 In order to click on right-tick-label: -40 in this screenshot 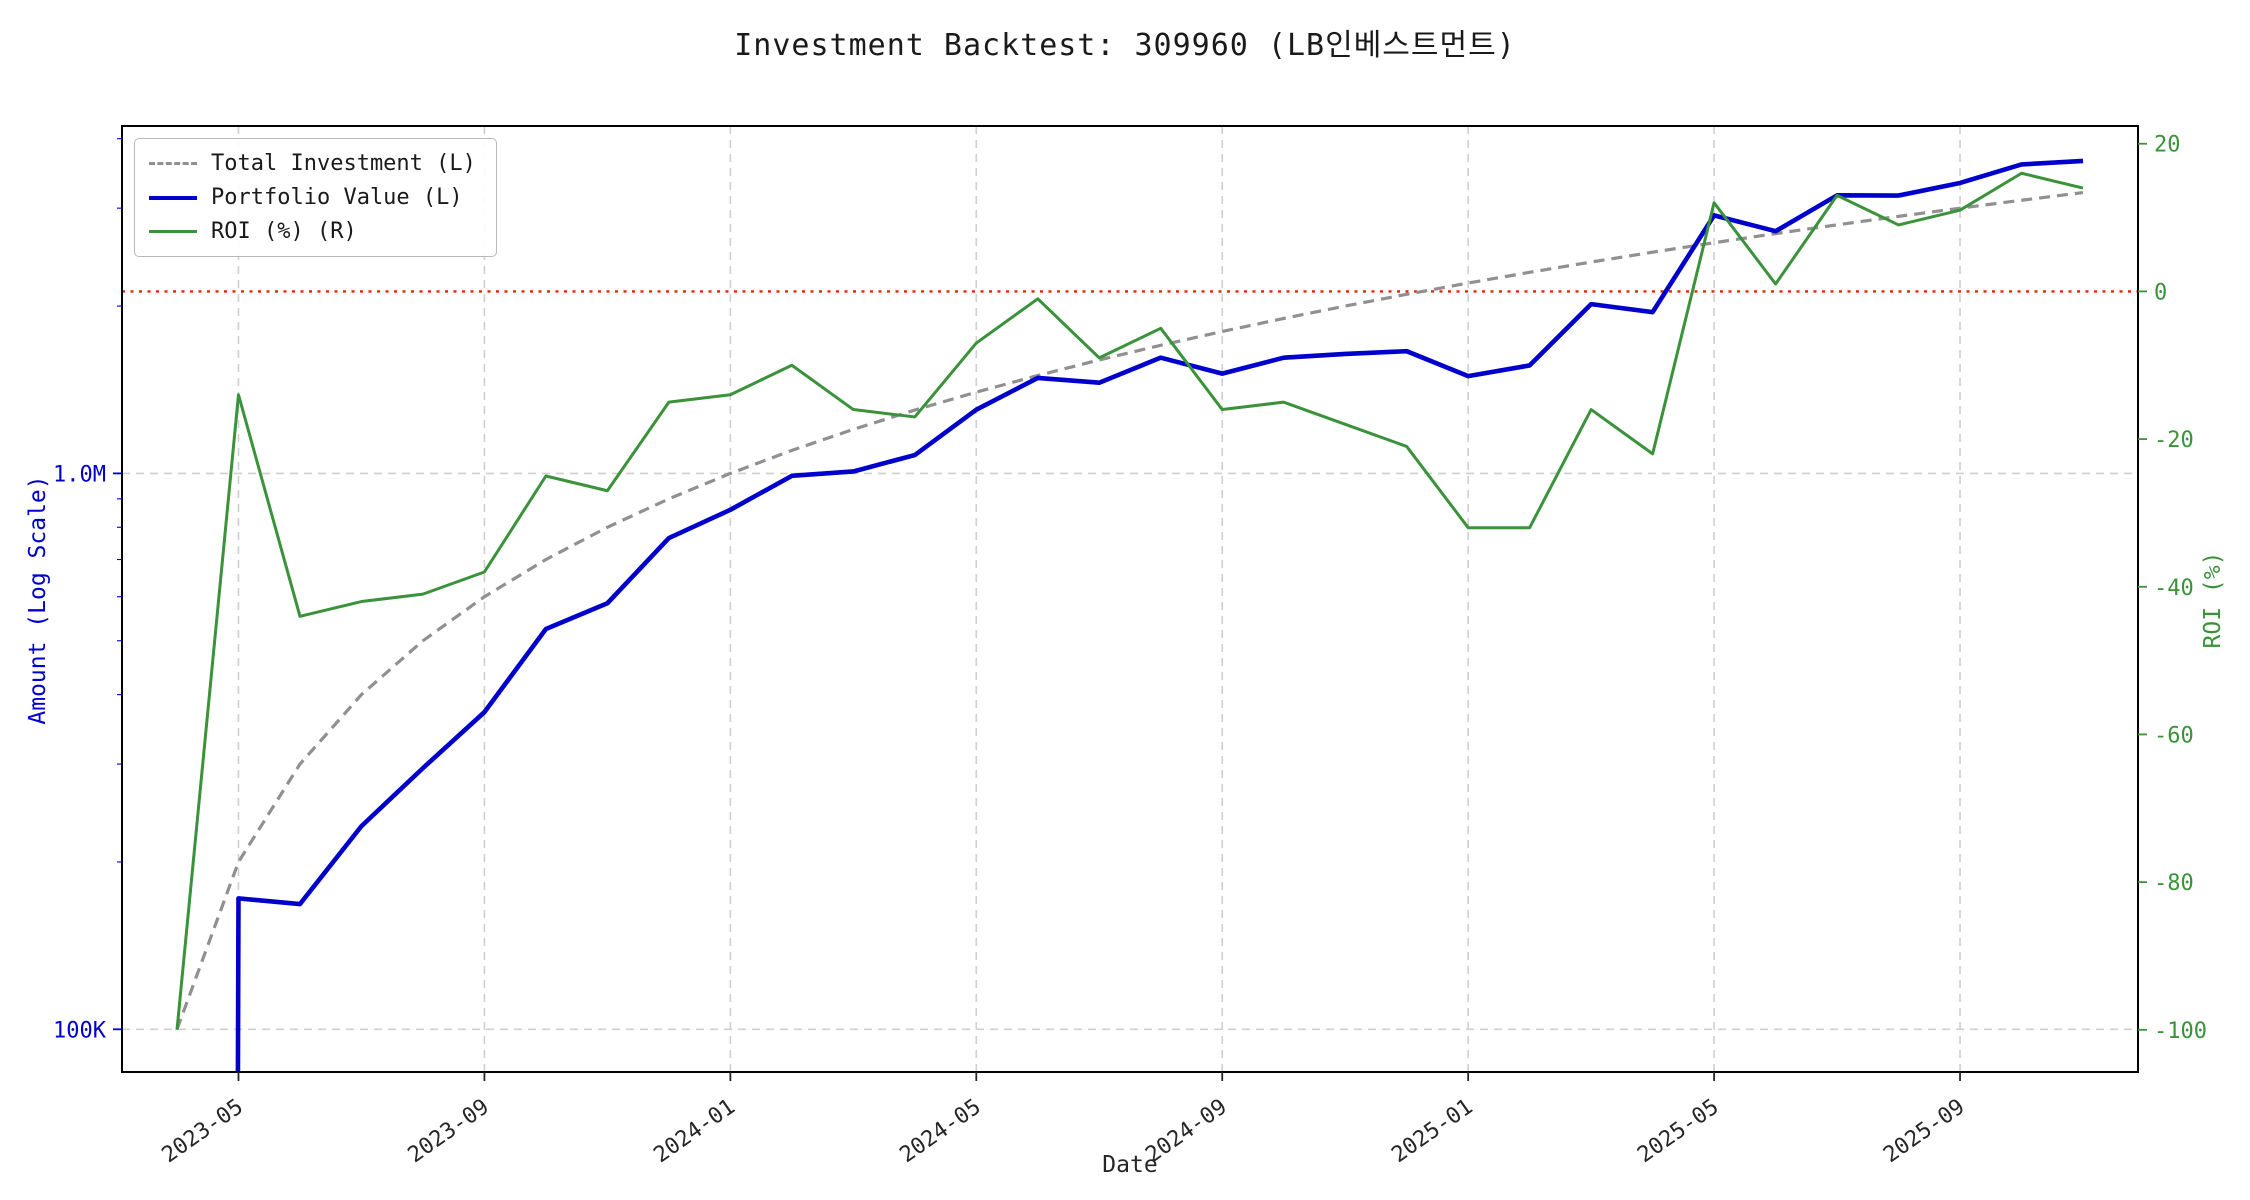, I will do `click(2174, 588)`.